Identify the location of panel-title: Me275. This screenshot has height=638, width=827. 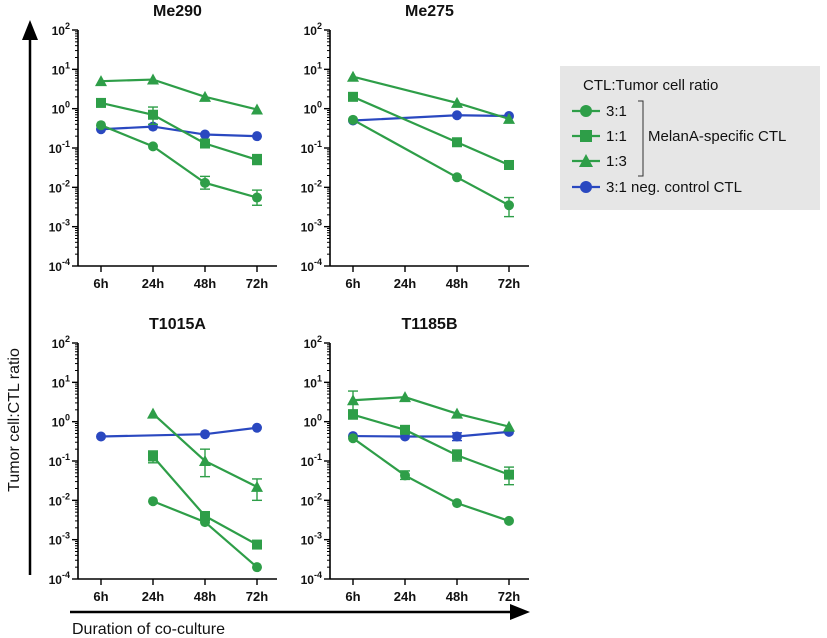
(429, 11).